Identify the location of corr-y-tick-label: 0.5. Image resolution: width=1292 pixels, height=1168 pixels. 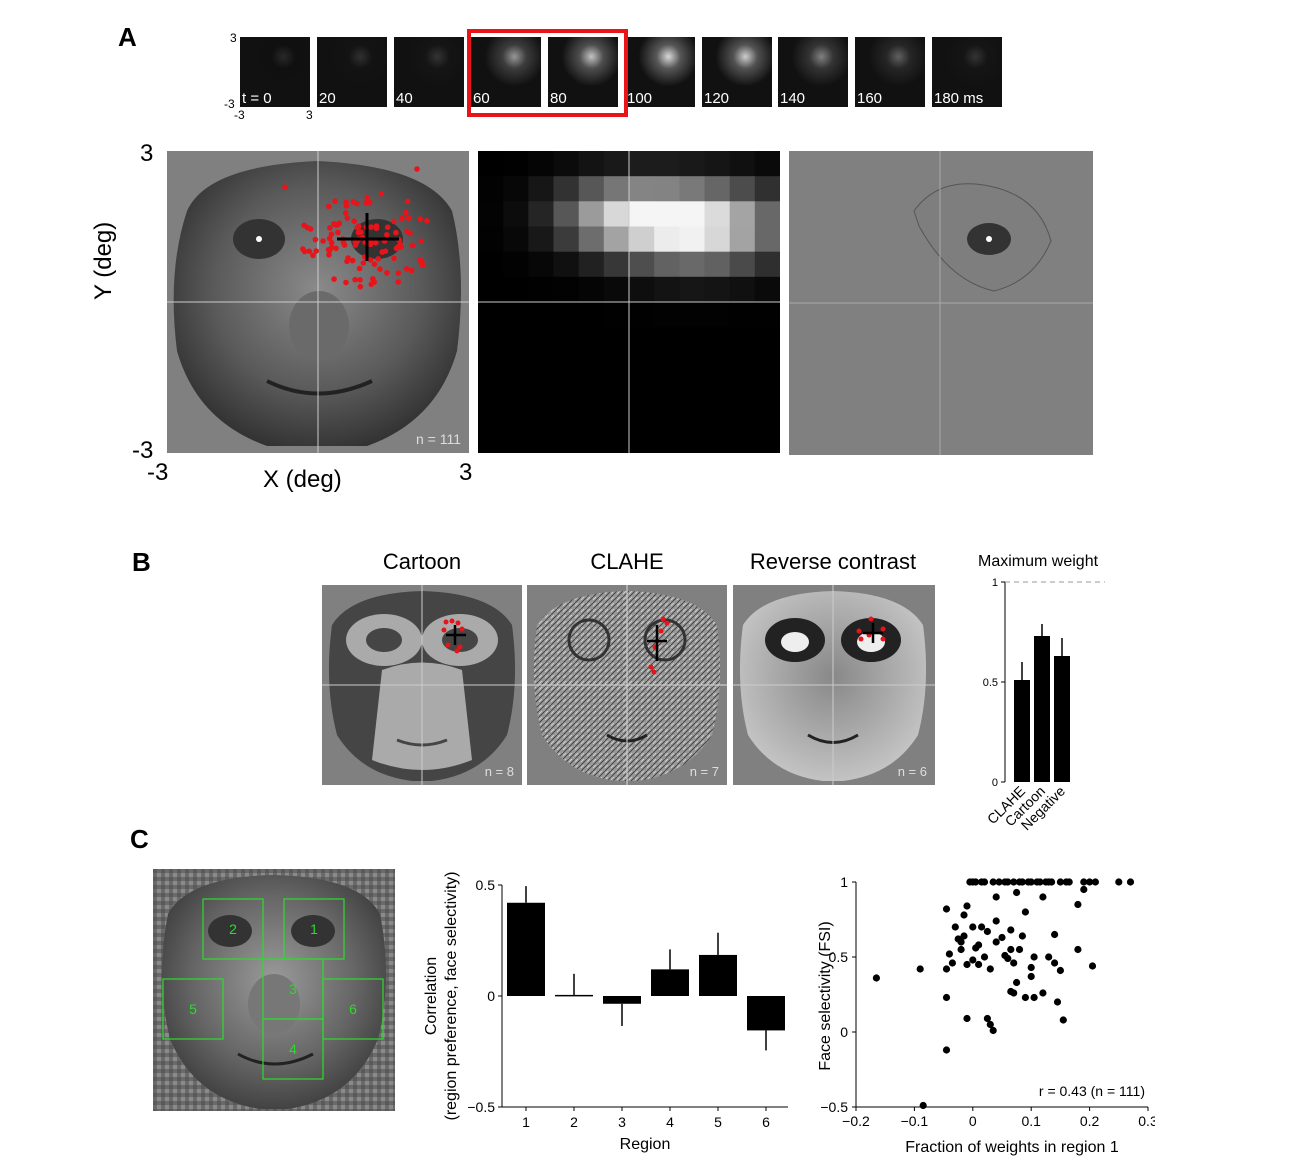
(486, 885).